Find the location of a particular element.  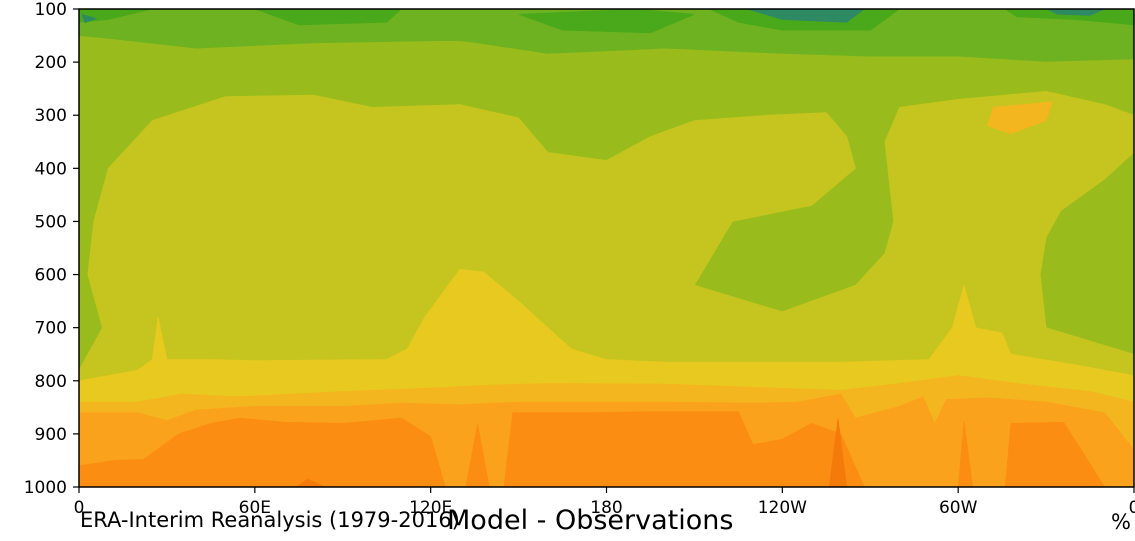

y-tick-label: 700 is located at coordinates (51, 329).